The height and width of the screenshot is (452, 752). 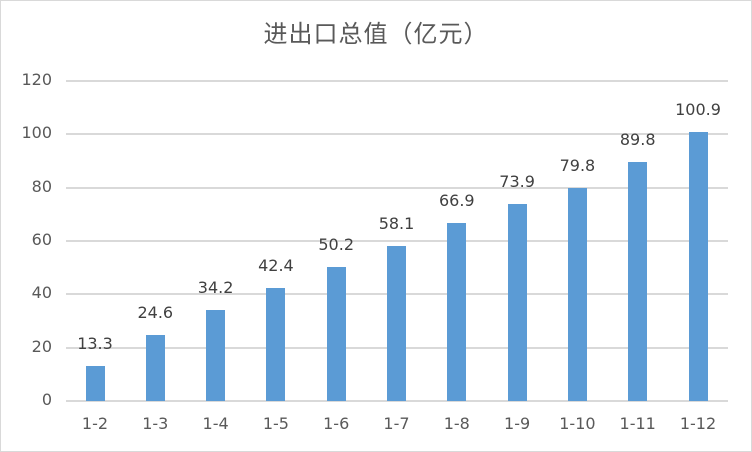 What do you see at coordinates (698, 109) in the screenshot?
I see `data-label: 100.9` at bounding box center [698, 109].